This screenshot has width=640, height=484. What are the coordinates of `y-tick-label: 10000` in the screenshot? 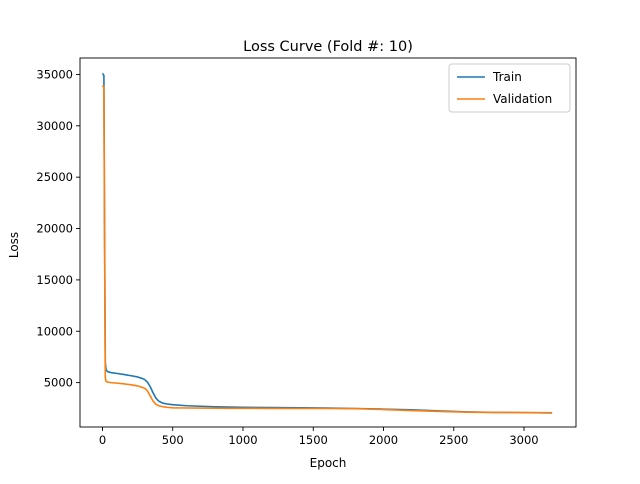 It's located at (54, 331).